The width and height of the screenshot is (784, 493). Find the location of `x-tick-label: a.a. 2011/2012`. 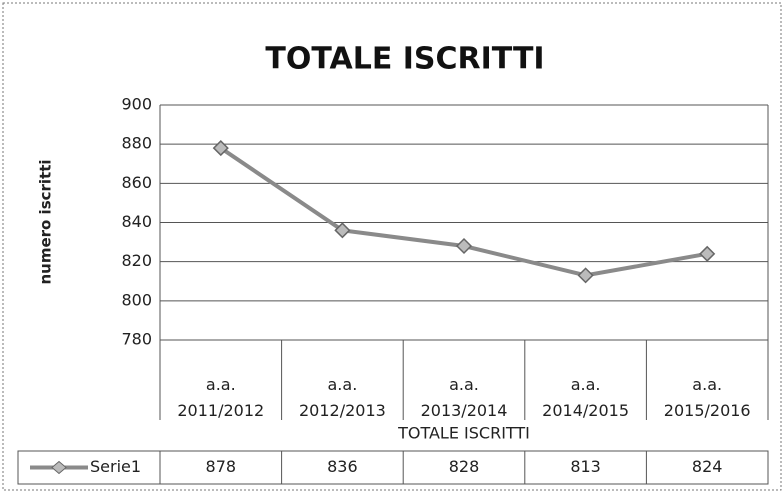

x-tick-label: a.a. 2011/2012 is located at coordinates (220, 397).